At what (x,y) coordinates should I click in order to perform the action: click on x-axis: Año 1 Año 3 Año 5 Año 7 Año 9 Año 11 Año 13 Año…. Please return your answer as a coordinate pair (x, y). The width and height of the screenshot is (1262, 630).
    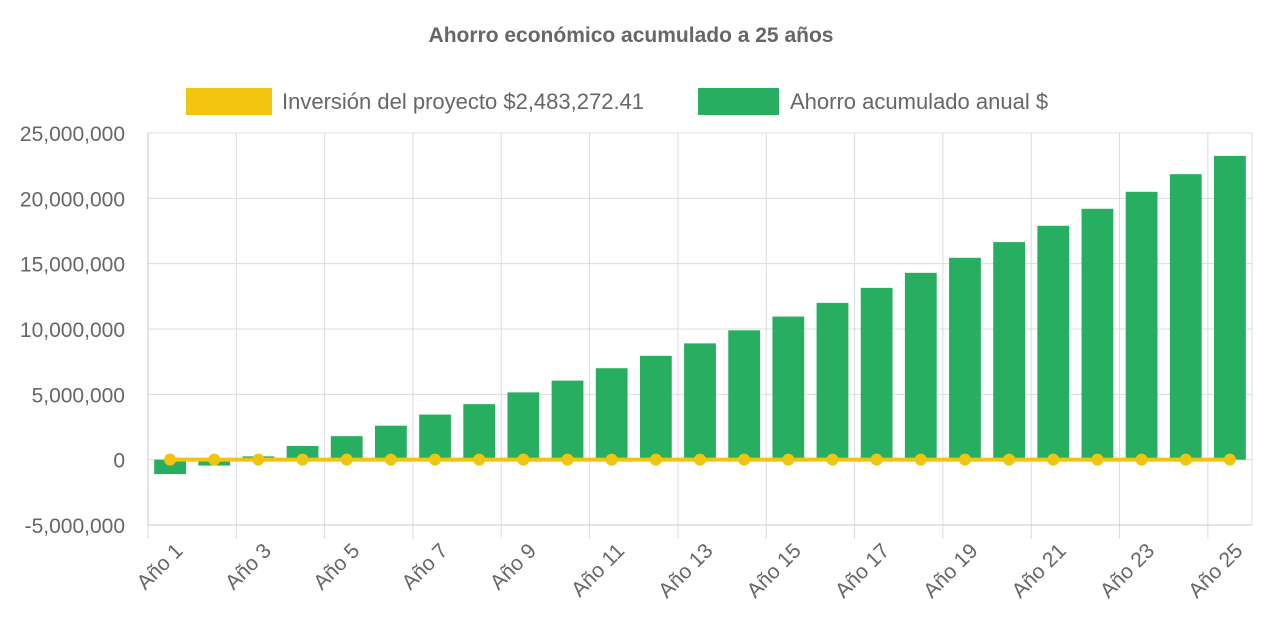
    Looking at the image, I should click on (692, 563).